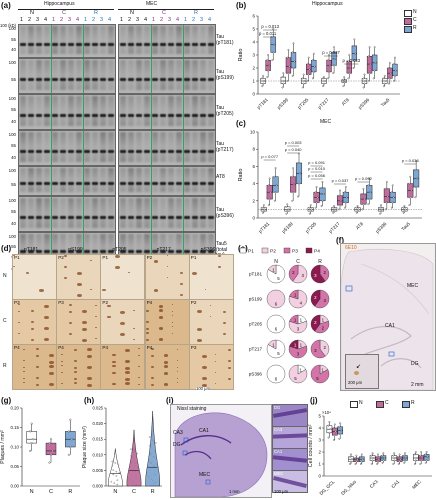 The height and width of the screenshot is (500, 436). What do you see at coordinates (253, 81) in the screenshot?
I see `y-tick-label: 1` at bounding box center [253, 81].